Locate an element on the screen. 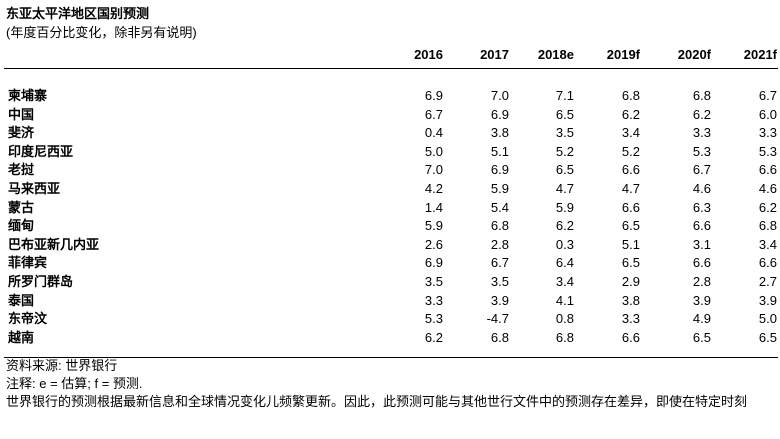 The image size is (780, 439). cell: 3.1 is located at coordinates (701, 244).